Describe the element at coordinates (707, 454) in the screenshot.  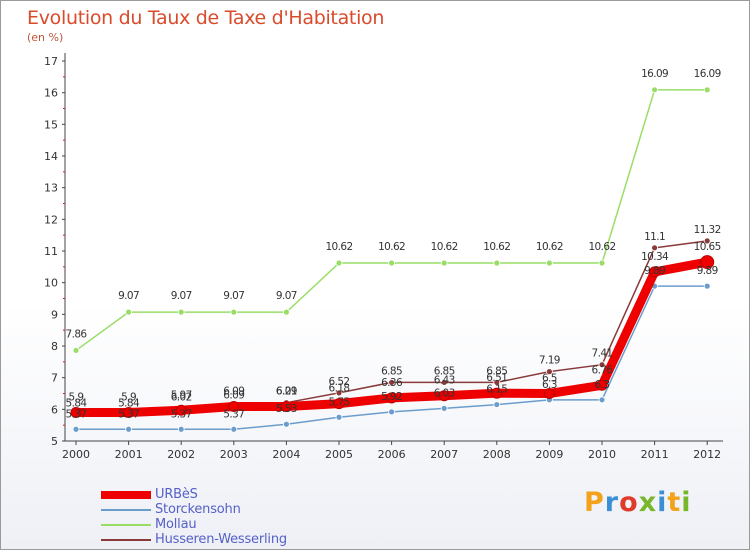
I see `x-tick-label: 2012` at that location.